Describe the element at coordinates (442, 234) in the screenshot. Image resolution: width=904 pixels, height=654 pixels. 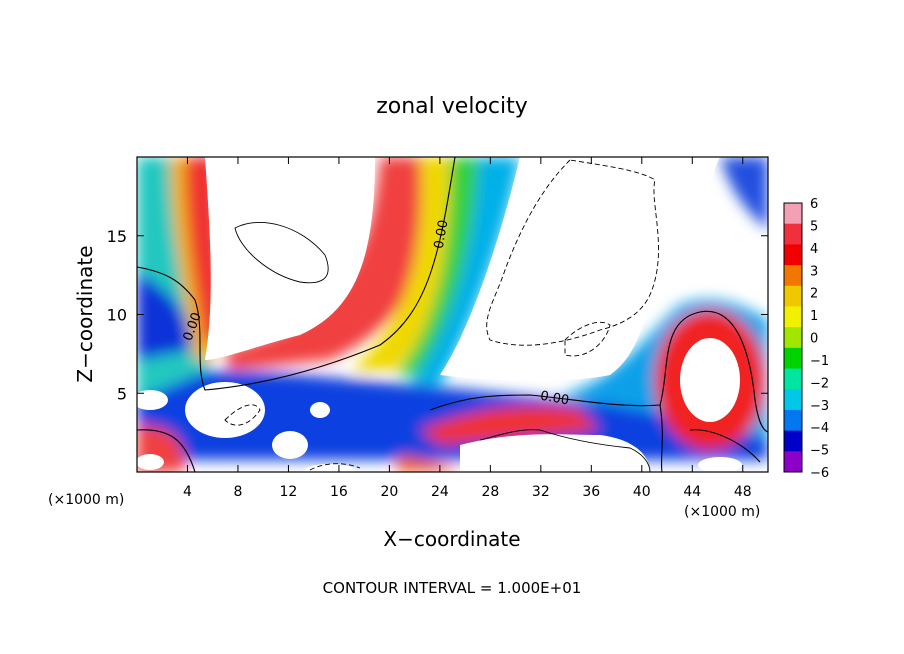
I see `contour-label-1: 0.00` at that location.